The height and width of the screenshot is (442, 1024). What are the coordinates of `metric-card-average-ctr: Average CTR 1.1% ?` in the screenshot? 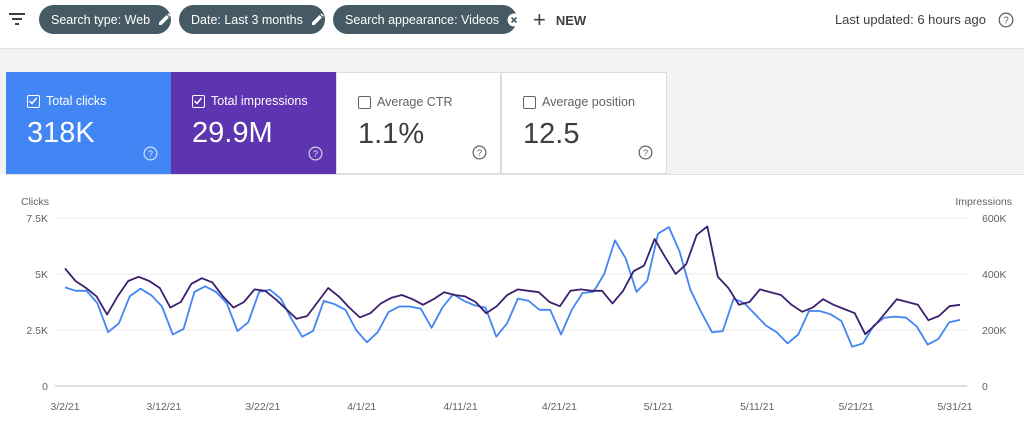 It's located at (418, 123).